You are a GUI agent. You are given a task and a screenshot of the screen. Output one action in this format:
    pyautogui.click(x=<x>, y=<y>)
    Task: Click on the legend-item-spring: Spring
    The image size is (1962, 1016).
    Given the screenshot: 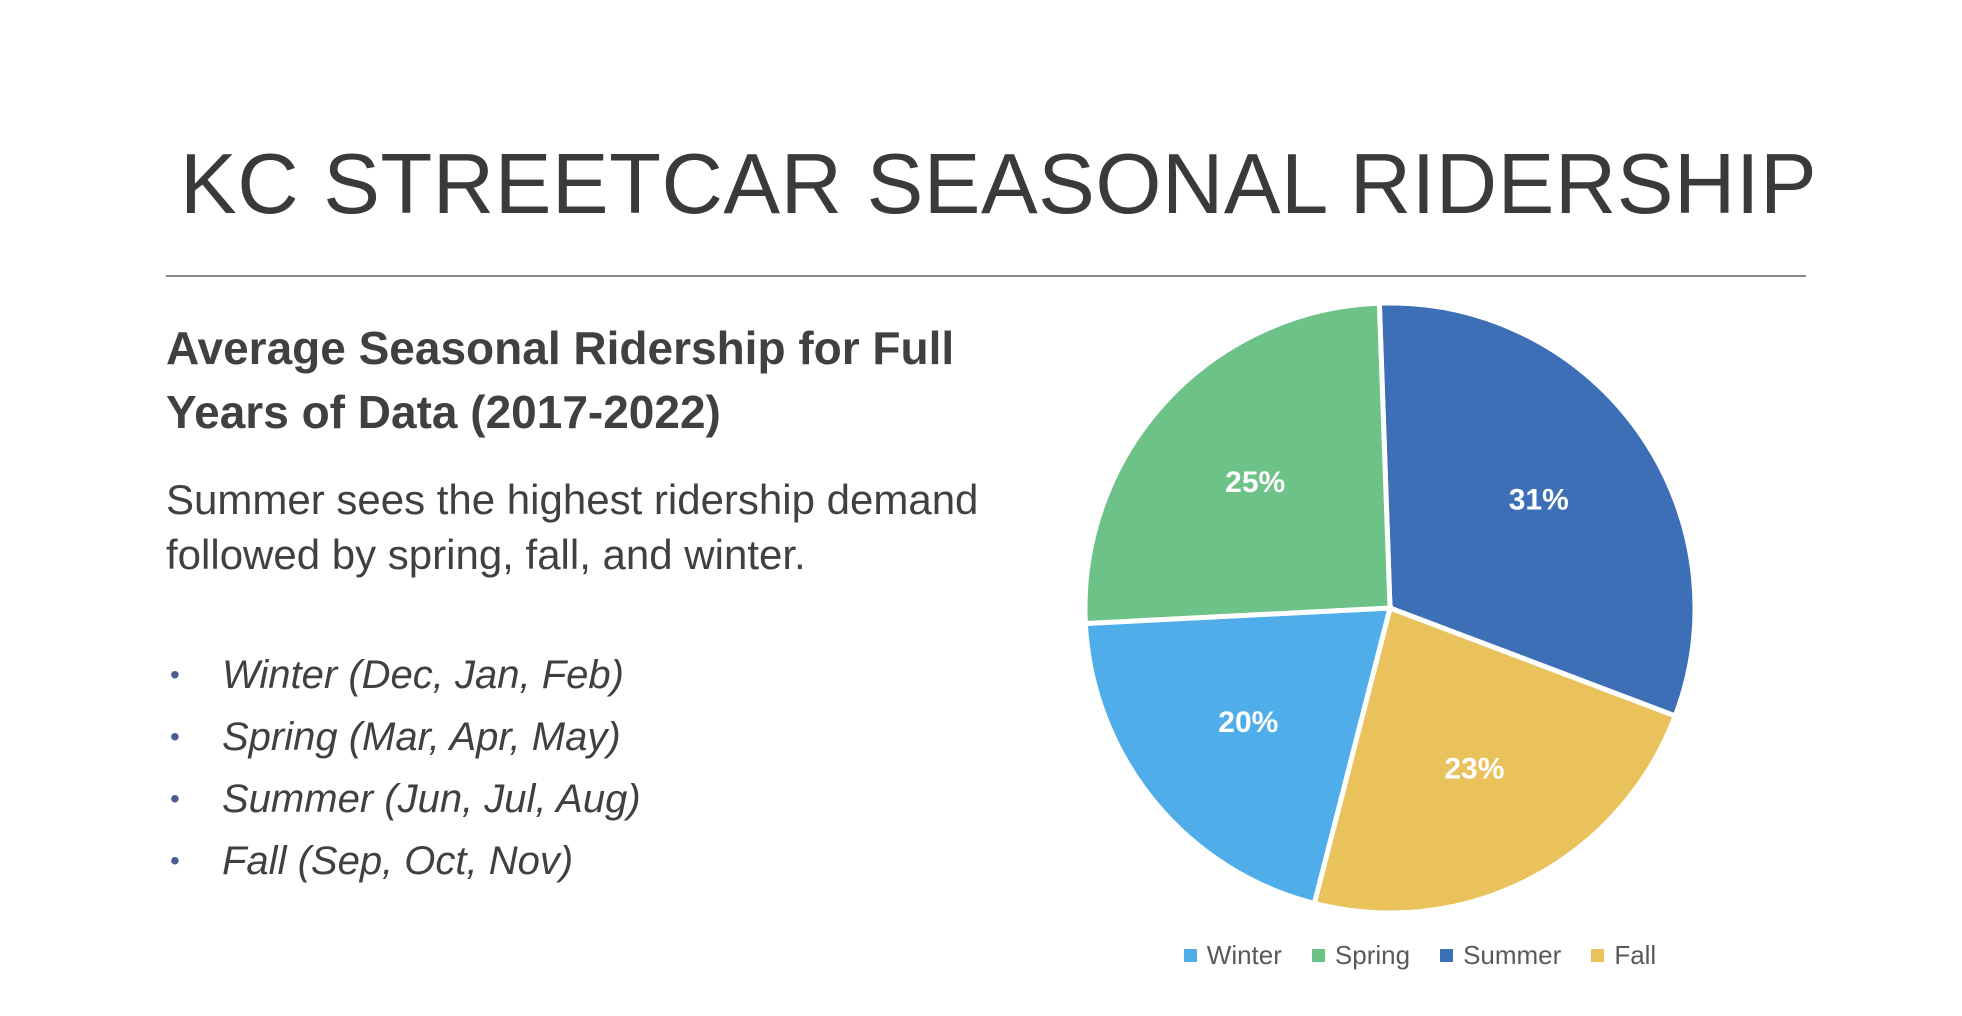 What is the action you would take?
    pyautogui.click(x=1361, y=955)
    